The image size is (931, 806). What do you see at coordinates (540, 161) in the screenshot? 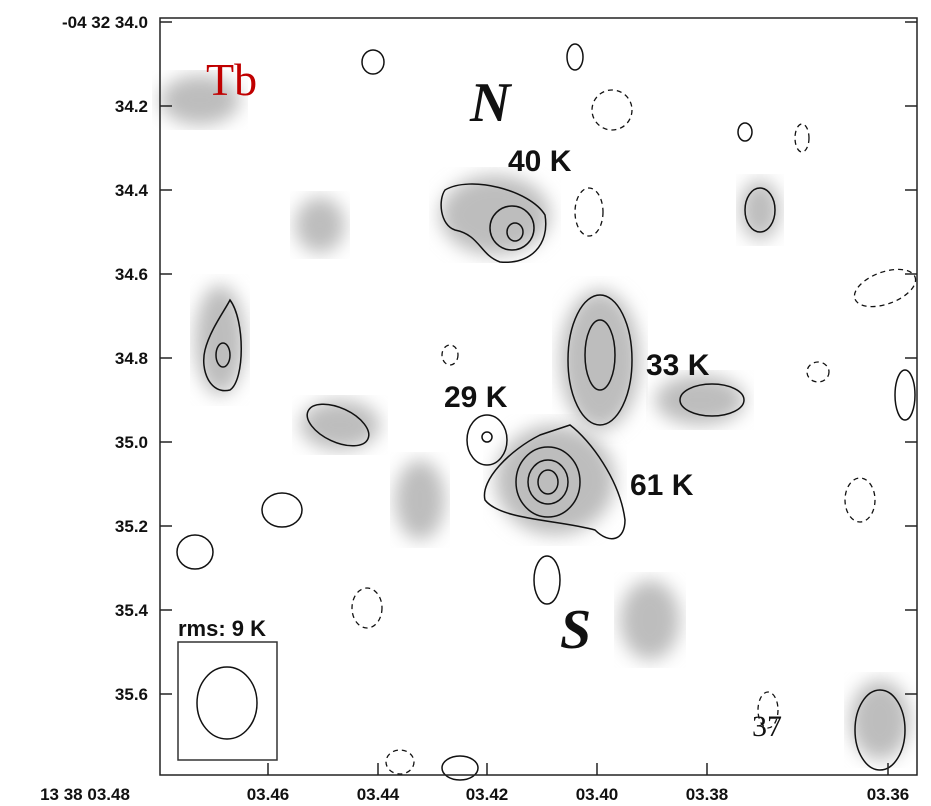
I see `temp-label: 40 K` at bounding box center [540, 161].